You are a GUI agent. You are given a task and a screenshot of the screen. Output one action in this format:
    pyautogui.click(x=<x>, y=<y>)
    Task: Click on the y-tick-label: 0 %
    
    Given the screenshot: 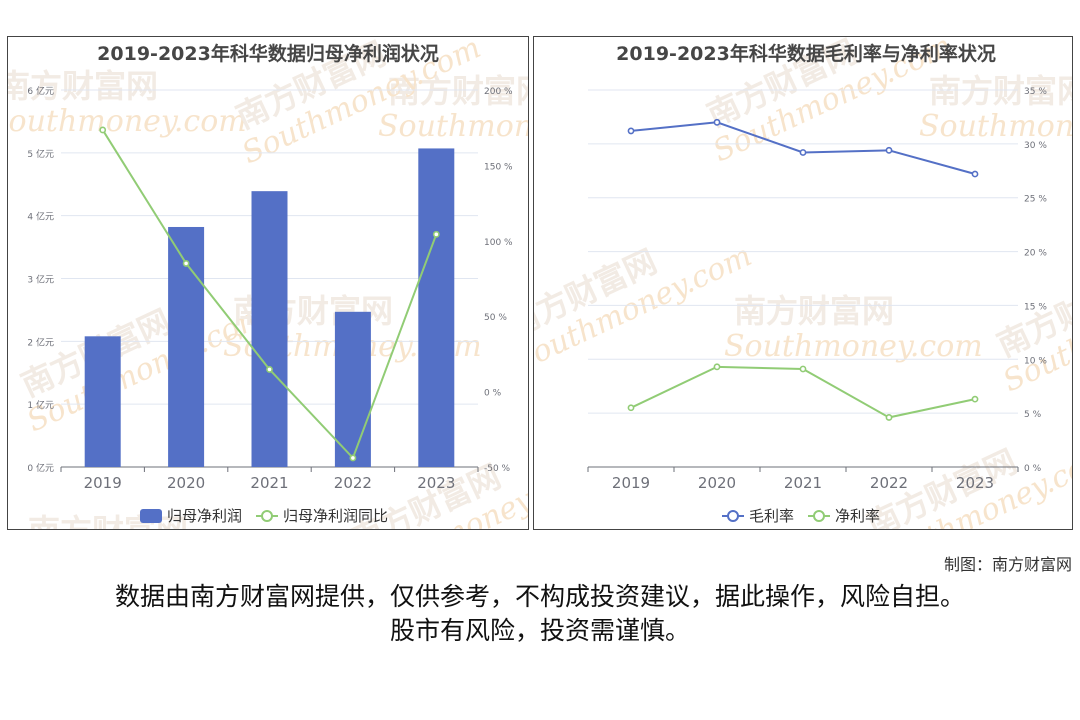 What is the action you would take?
    pyautogui.click(x=1033, y=469)
    